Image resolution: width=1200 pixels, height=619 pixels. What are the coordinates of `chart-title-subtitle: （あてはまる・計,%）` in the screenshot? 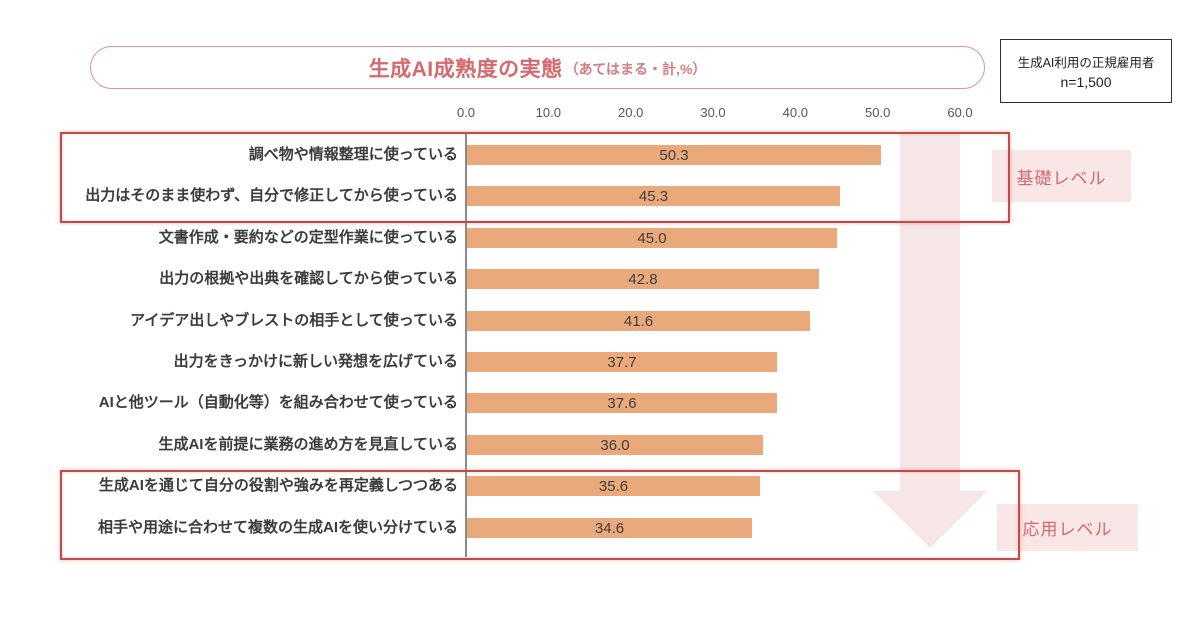 It's located at (635, 69).